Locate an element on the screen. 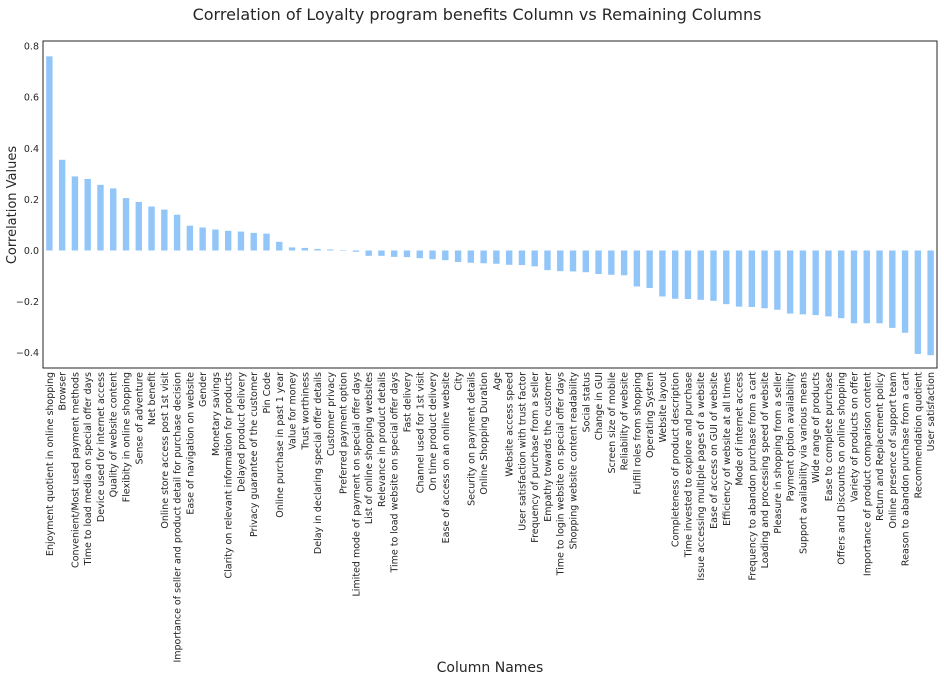 Image resolution: width=944 pixels, height=683 pixels. x-tick-label: Online Shopping Duration is located at coordinates (484, 433).